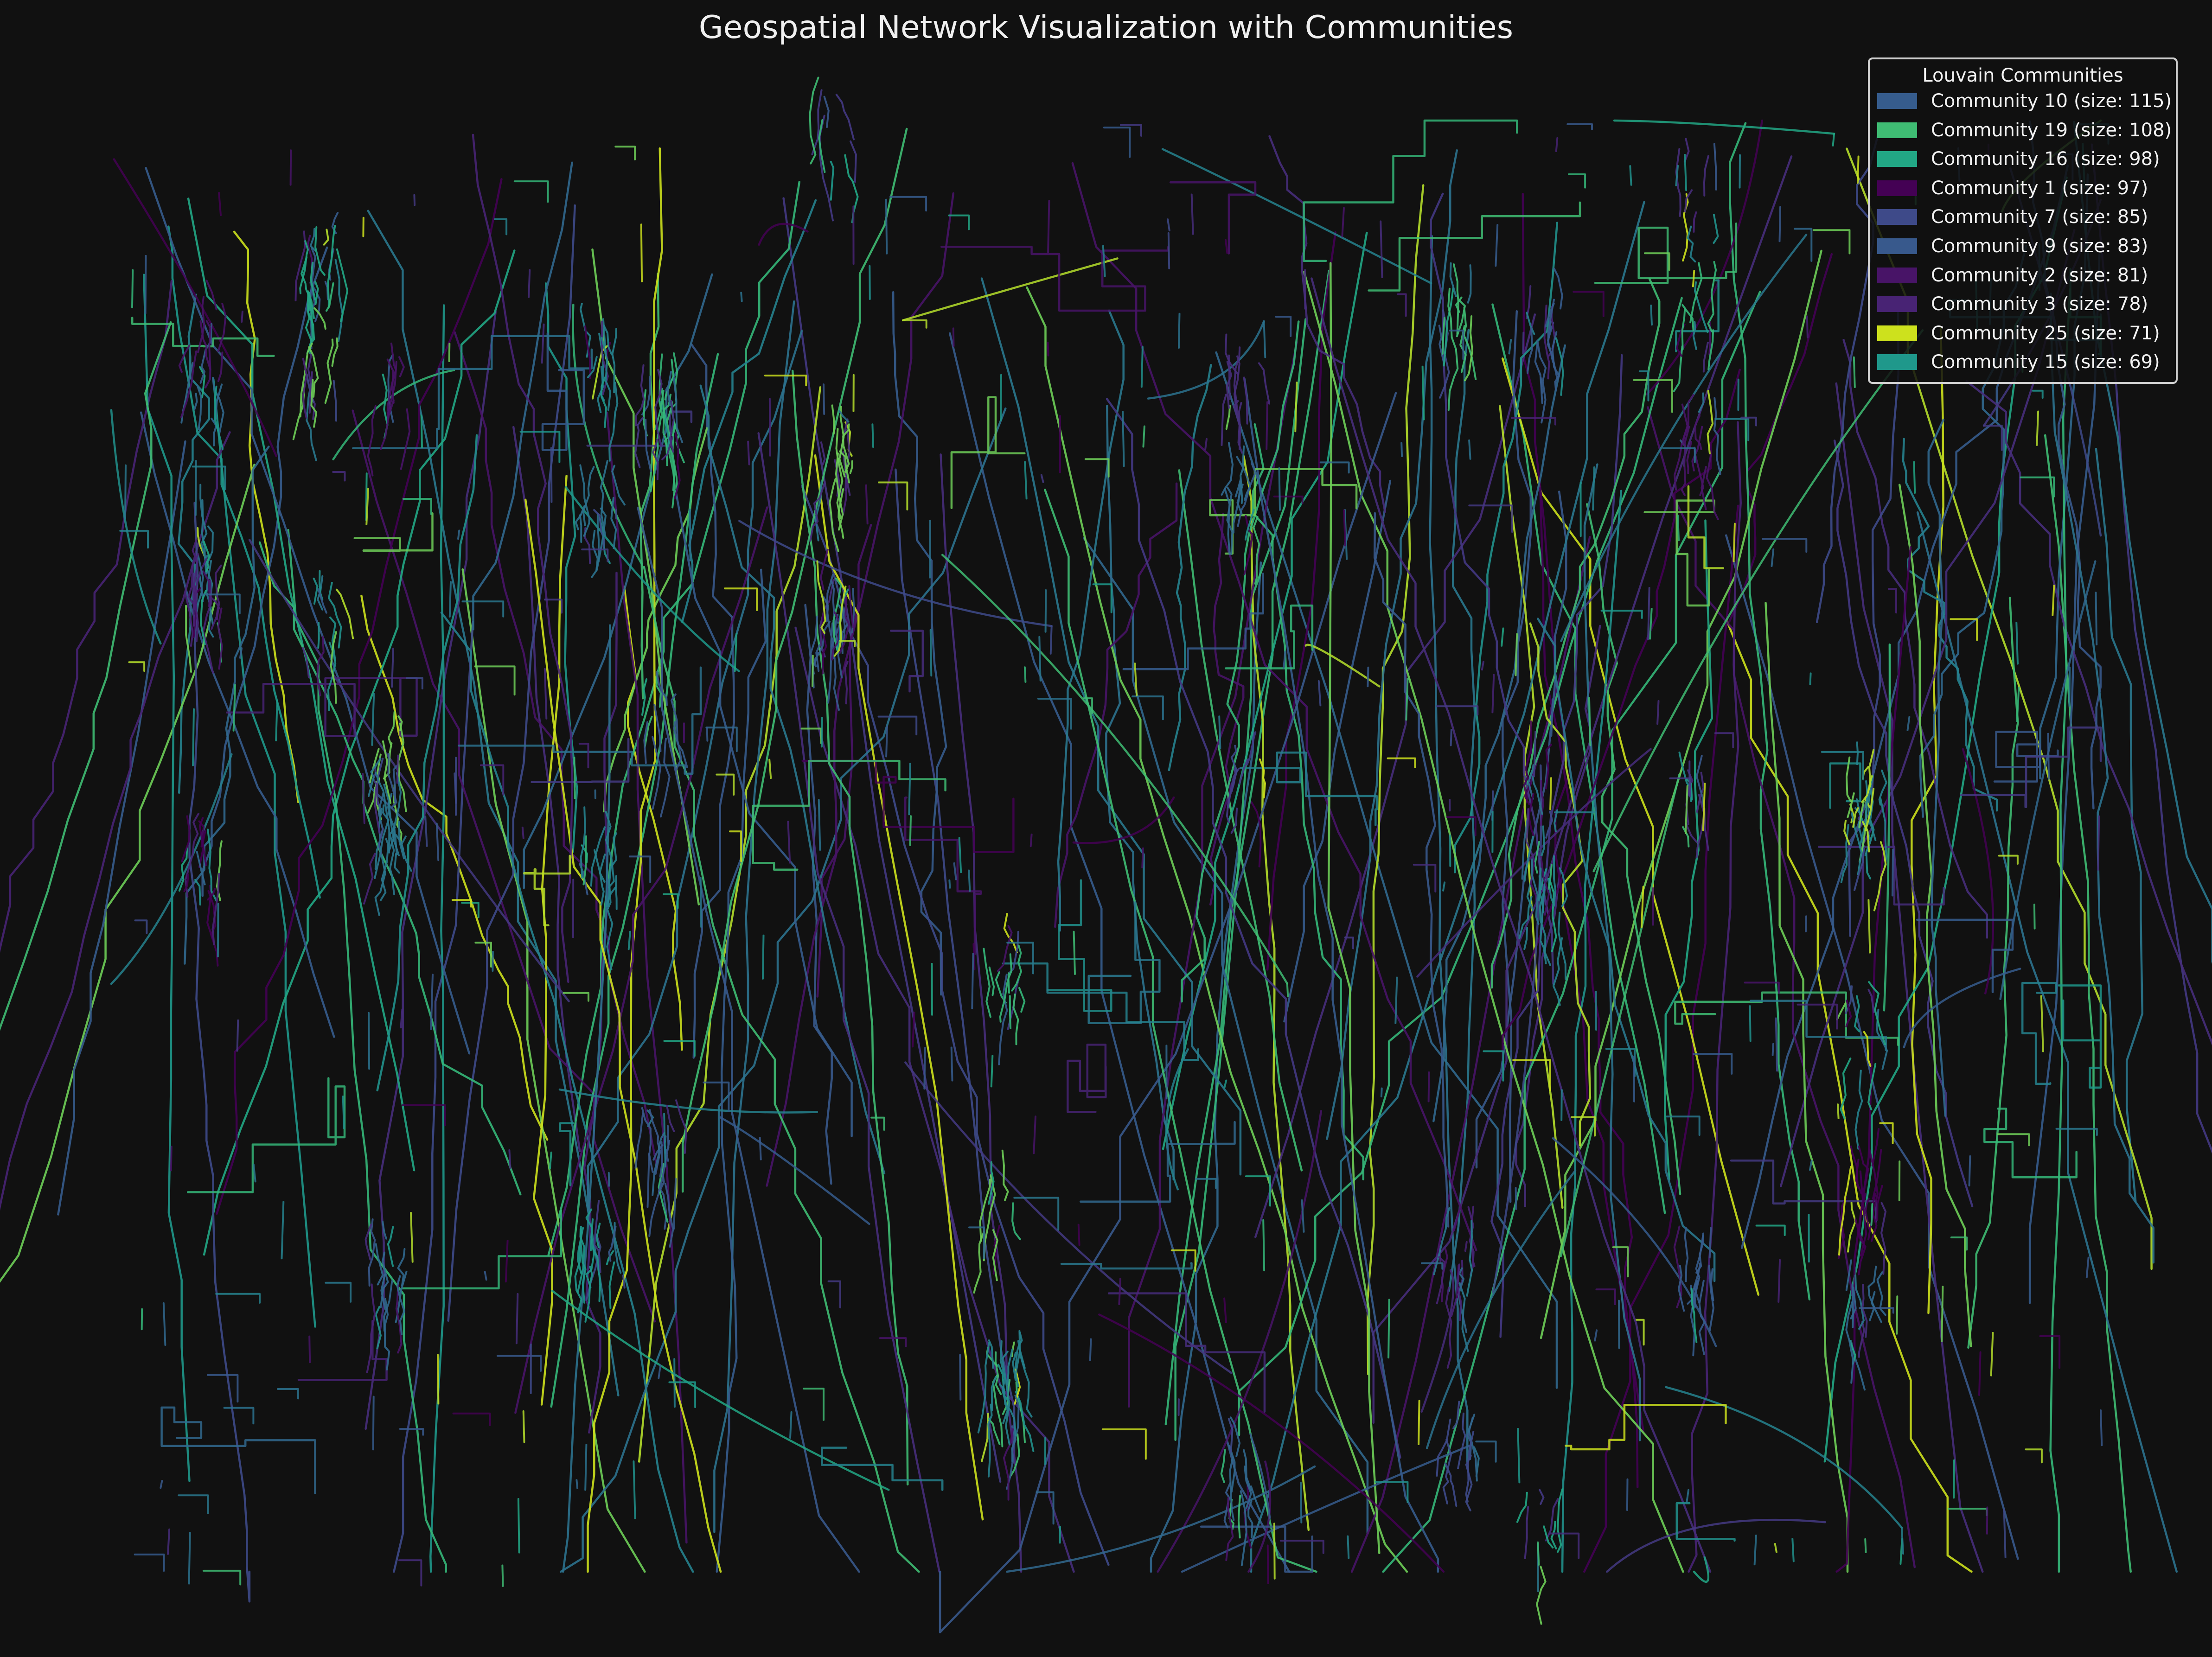 The height and width of the screenshot is (1657, 2212). What do you see at coordinates (2025, 217) in the screenshot?
I see `legend-item-community-7: Community 7 (size: 85)` at bounding box center [2025, 217].